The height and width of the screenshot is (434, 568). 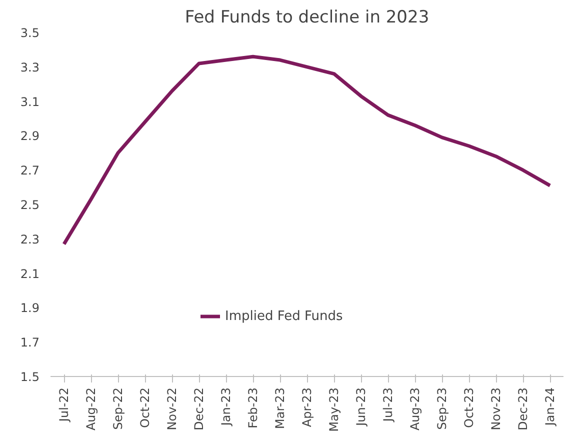 I want to click on x-tick-label: Jul-23, so click(x=388, y=405).